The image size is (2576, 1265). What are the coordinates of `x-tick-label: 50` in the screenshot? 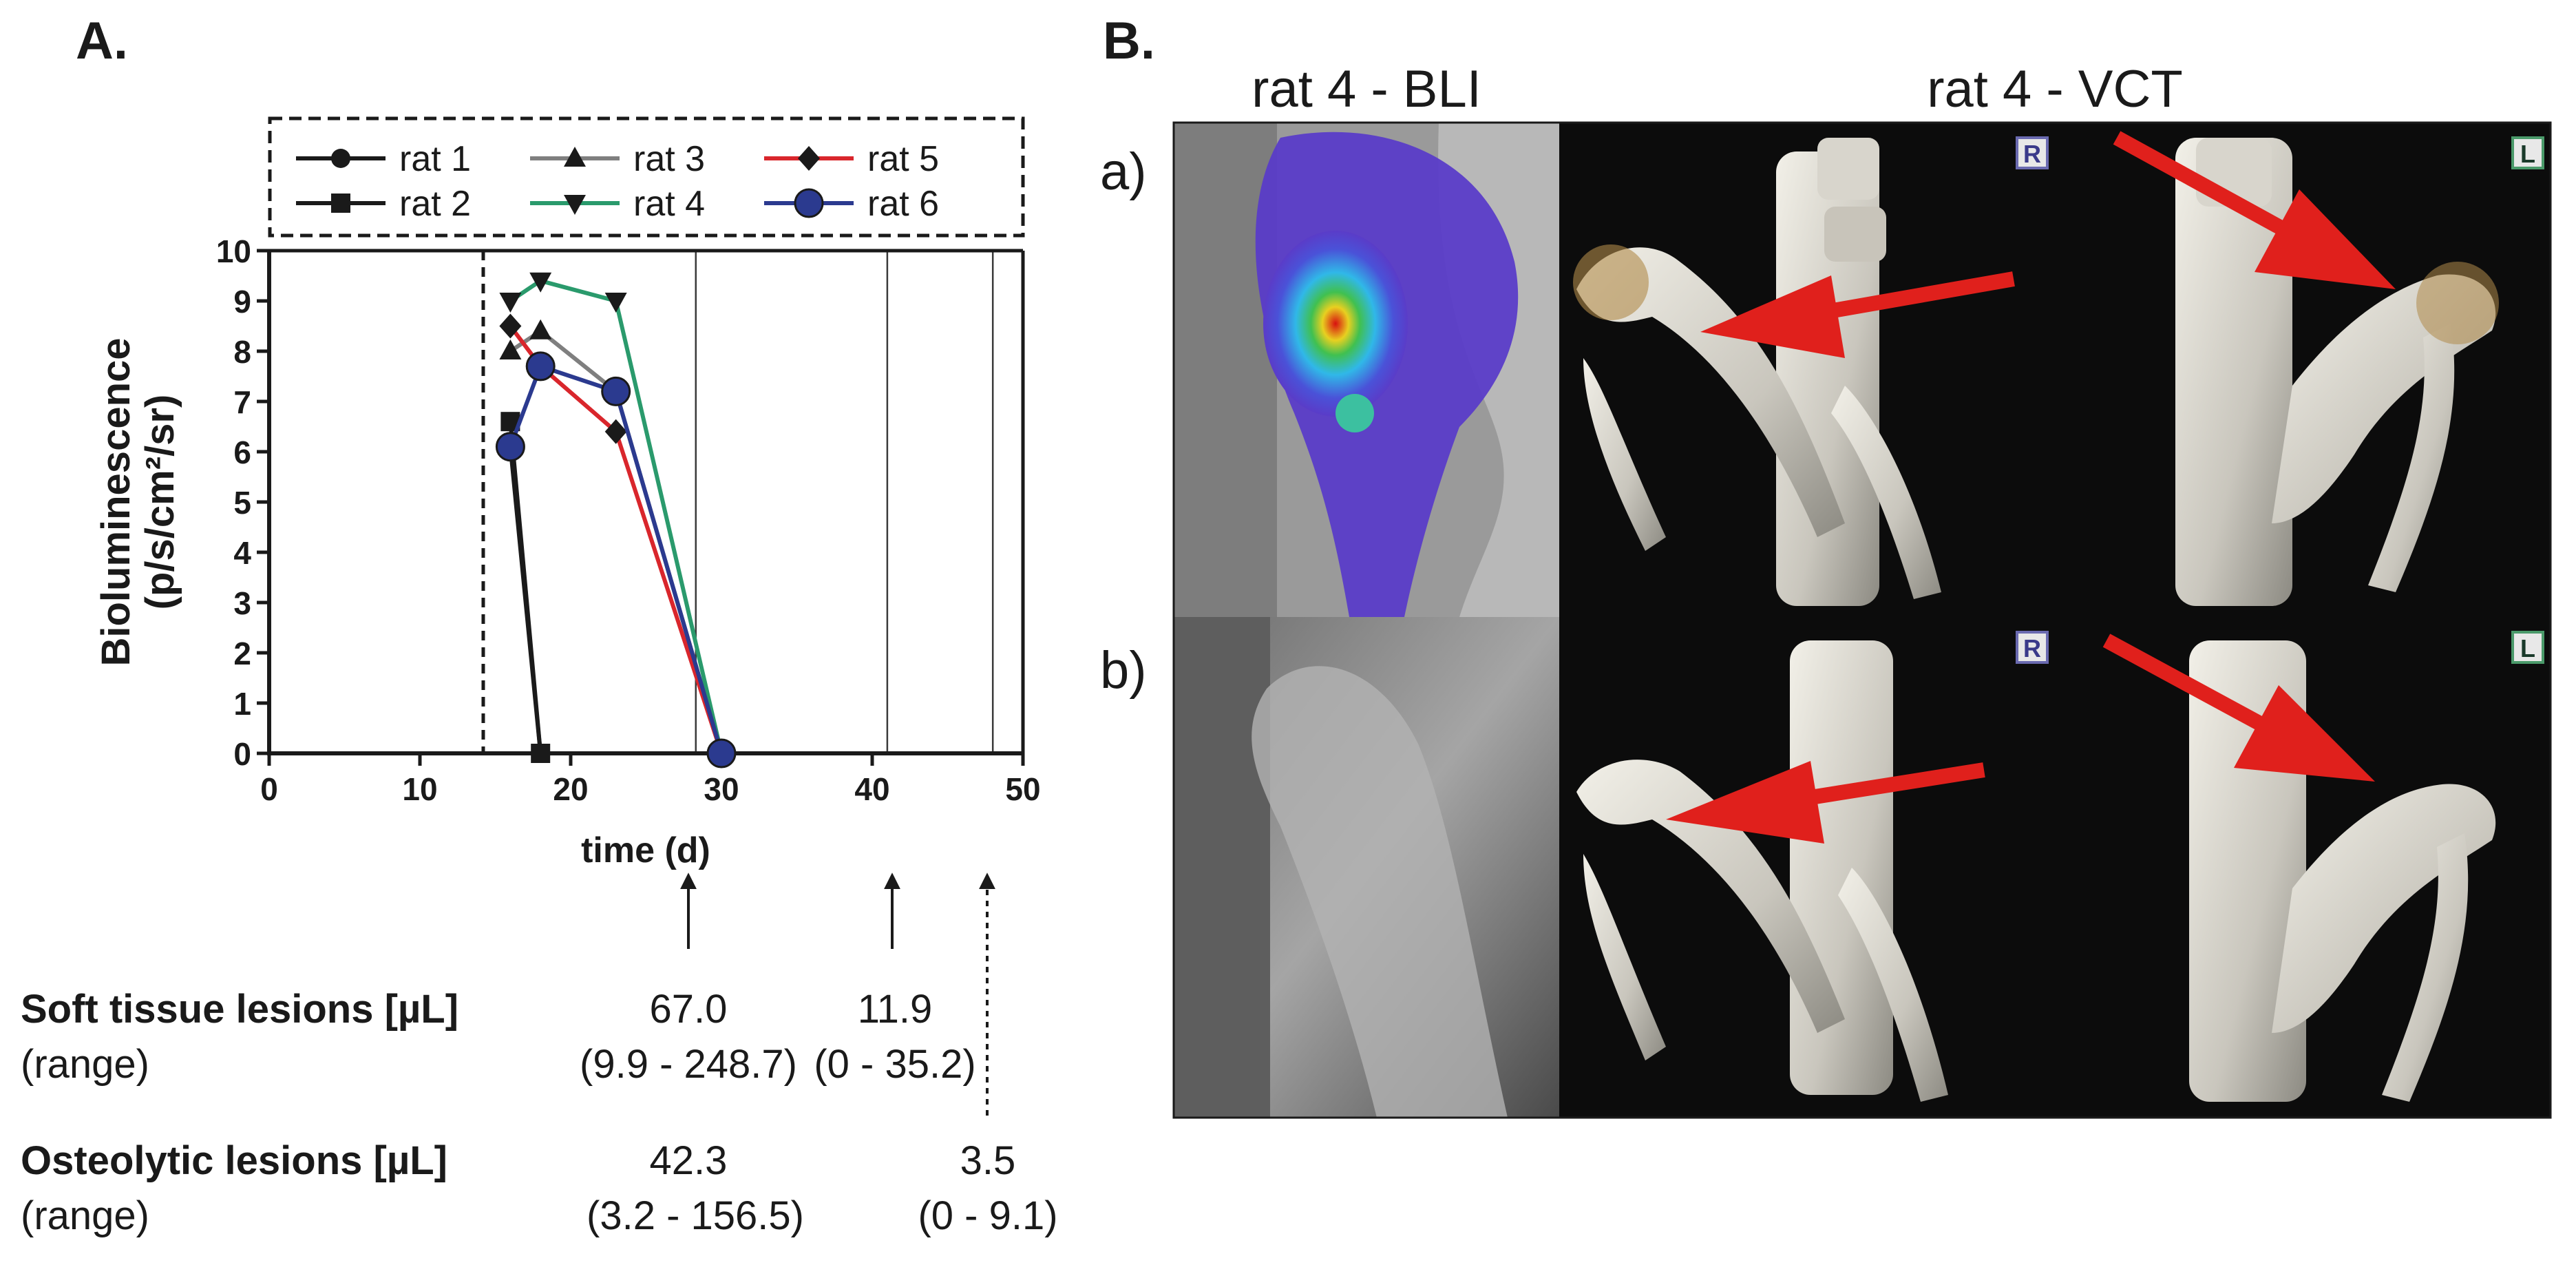 It's located at (1023, 789).